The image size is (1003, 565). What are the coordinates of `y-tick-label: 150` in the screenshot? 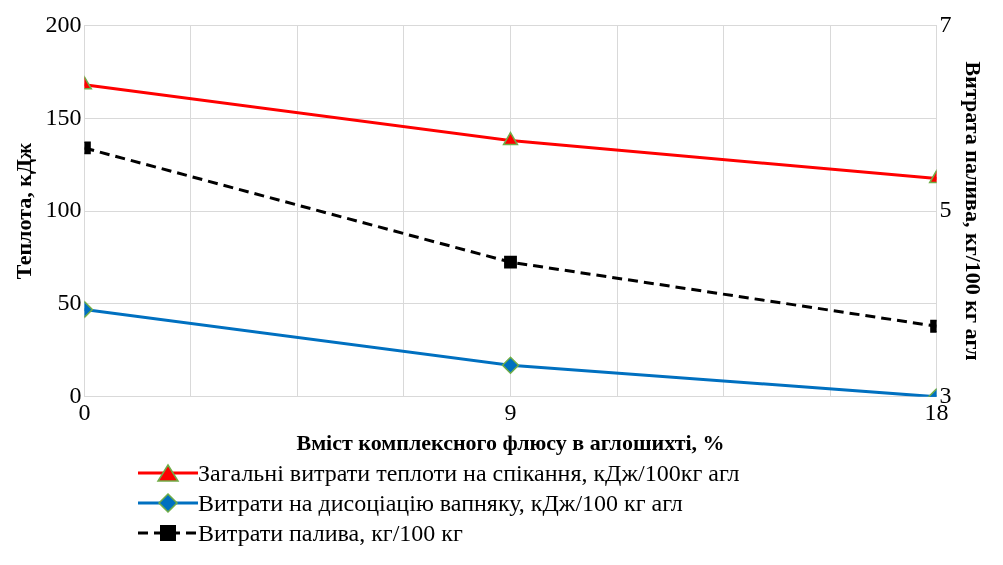 It's located at (63, 116).